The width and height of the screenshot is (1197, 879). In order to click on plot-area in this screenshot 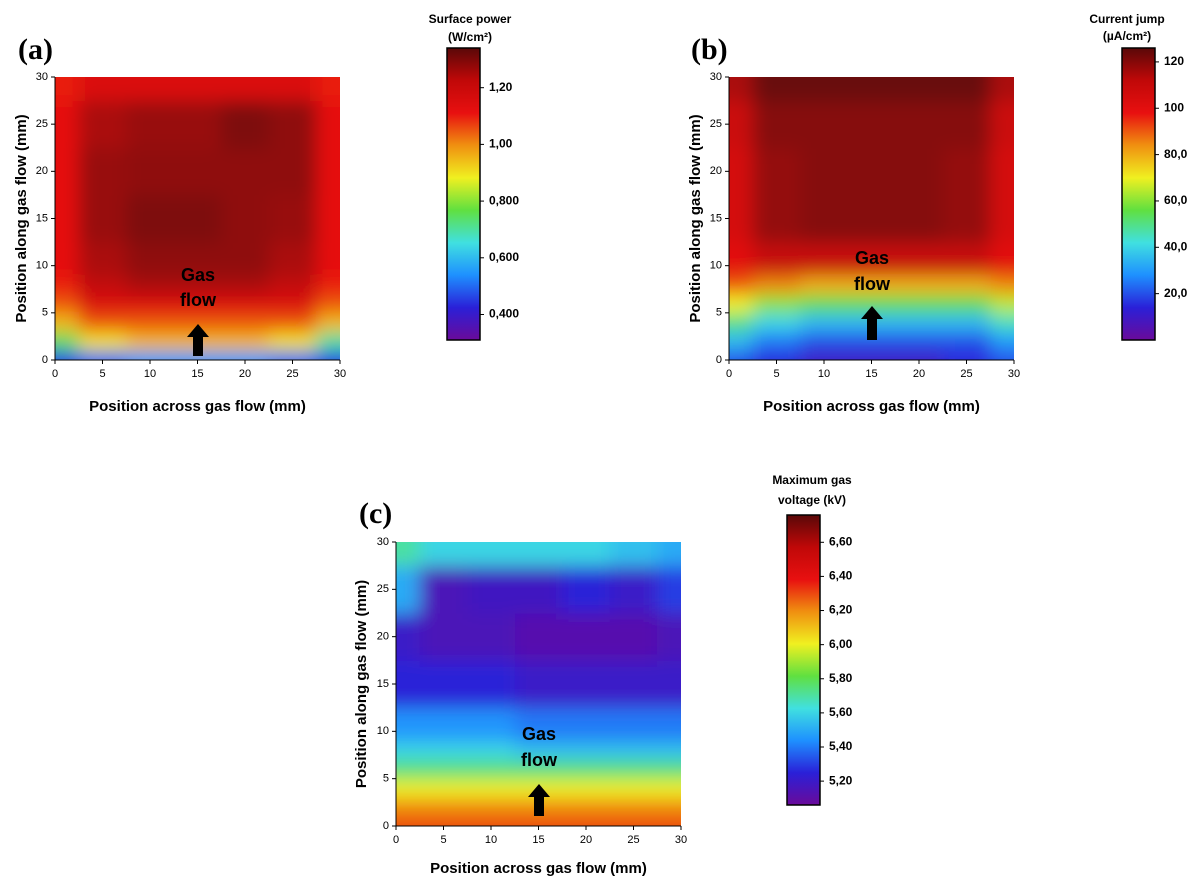, I will do `click(871, 218)`.